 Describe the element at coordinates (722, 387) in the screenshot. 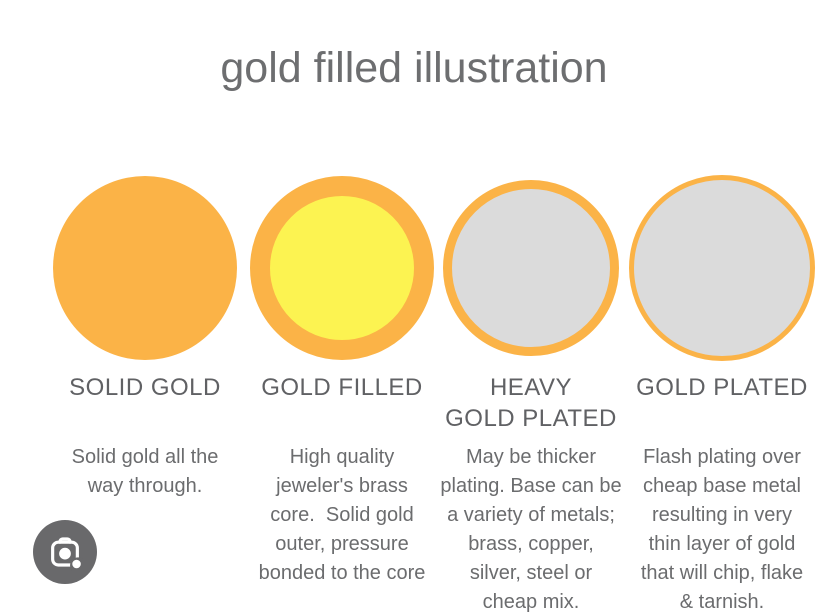

I see `tier-label-gold-plated: GOLD PLATED` at that location.